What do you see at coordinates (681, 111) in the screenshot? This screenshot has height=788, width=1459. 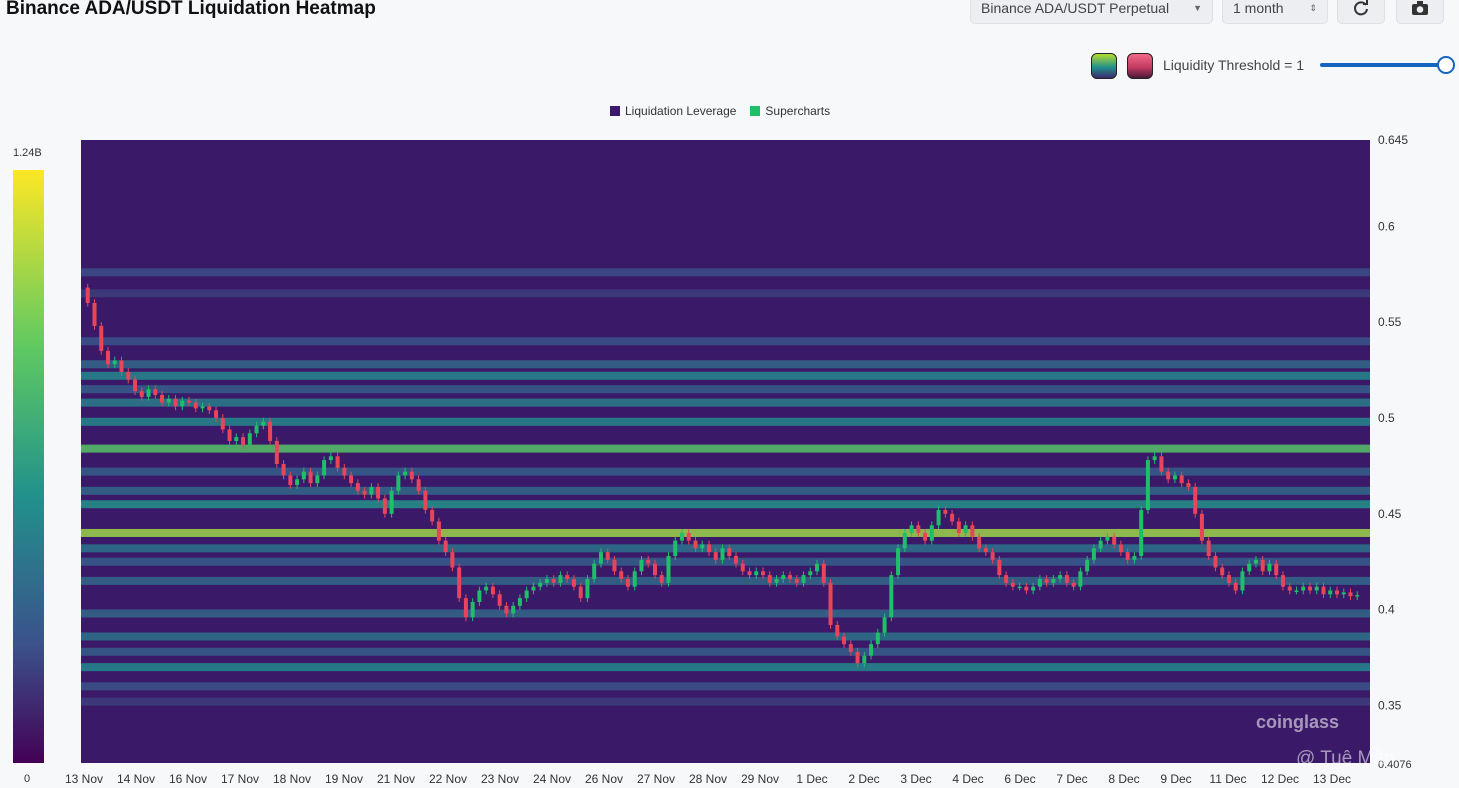 I see `legend-label: Liquidation Leverage` at bounding box center [681, 111].